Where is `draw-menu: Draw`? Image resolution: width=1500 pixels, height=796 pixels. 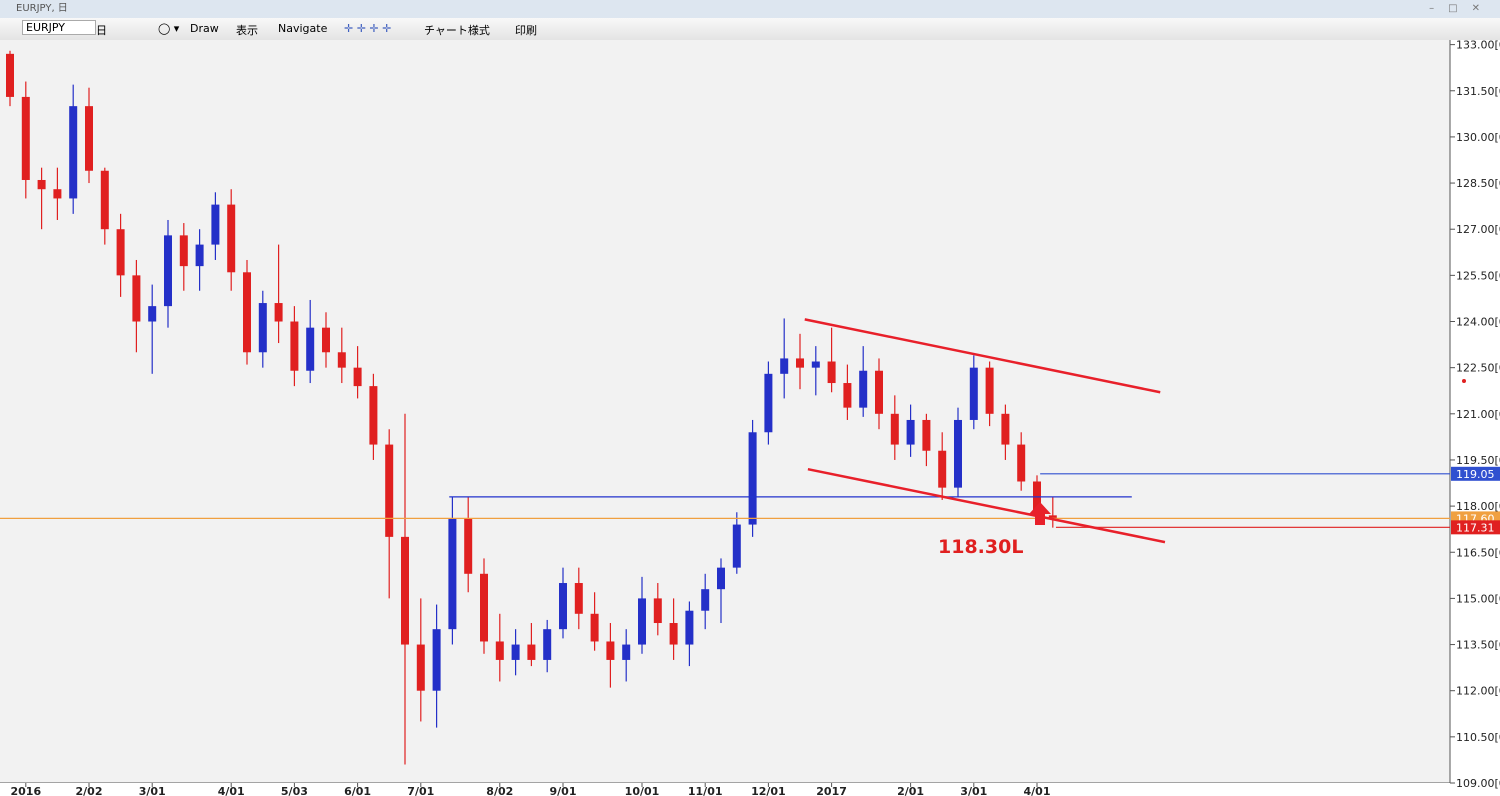
draw-menu: Draw is located at coordinates (204, 28).